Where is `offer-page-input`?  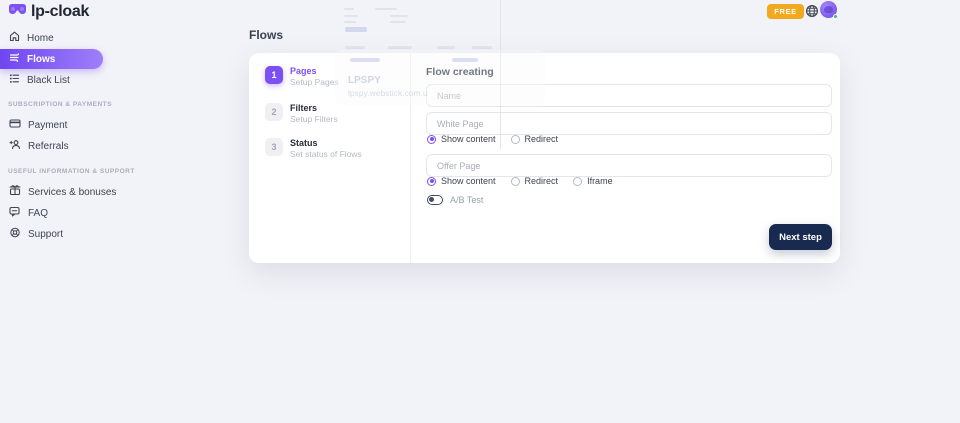
offer-page-input is located at coordinates (629, 165).